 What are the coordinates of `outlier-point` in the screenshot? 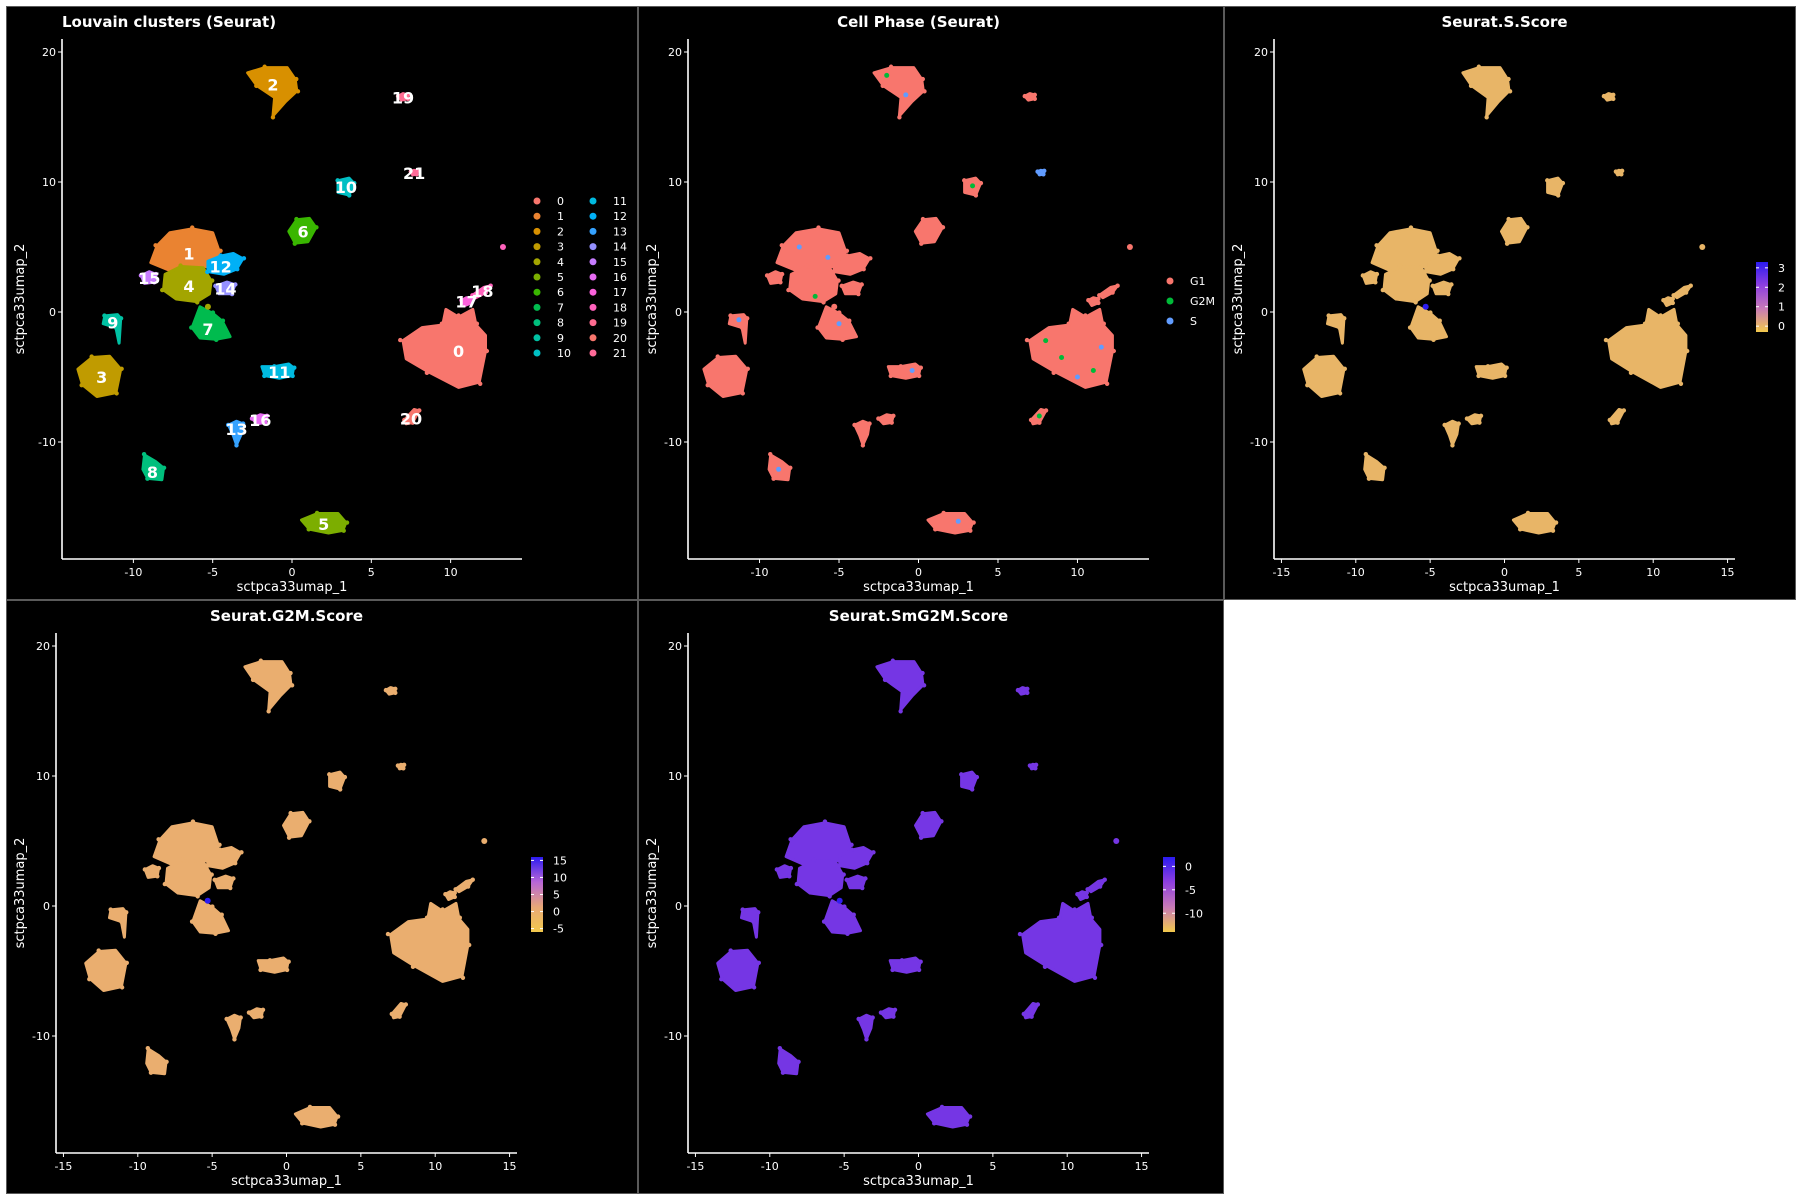 It's located at (1116, 841).